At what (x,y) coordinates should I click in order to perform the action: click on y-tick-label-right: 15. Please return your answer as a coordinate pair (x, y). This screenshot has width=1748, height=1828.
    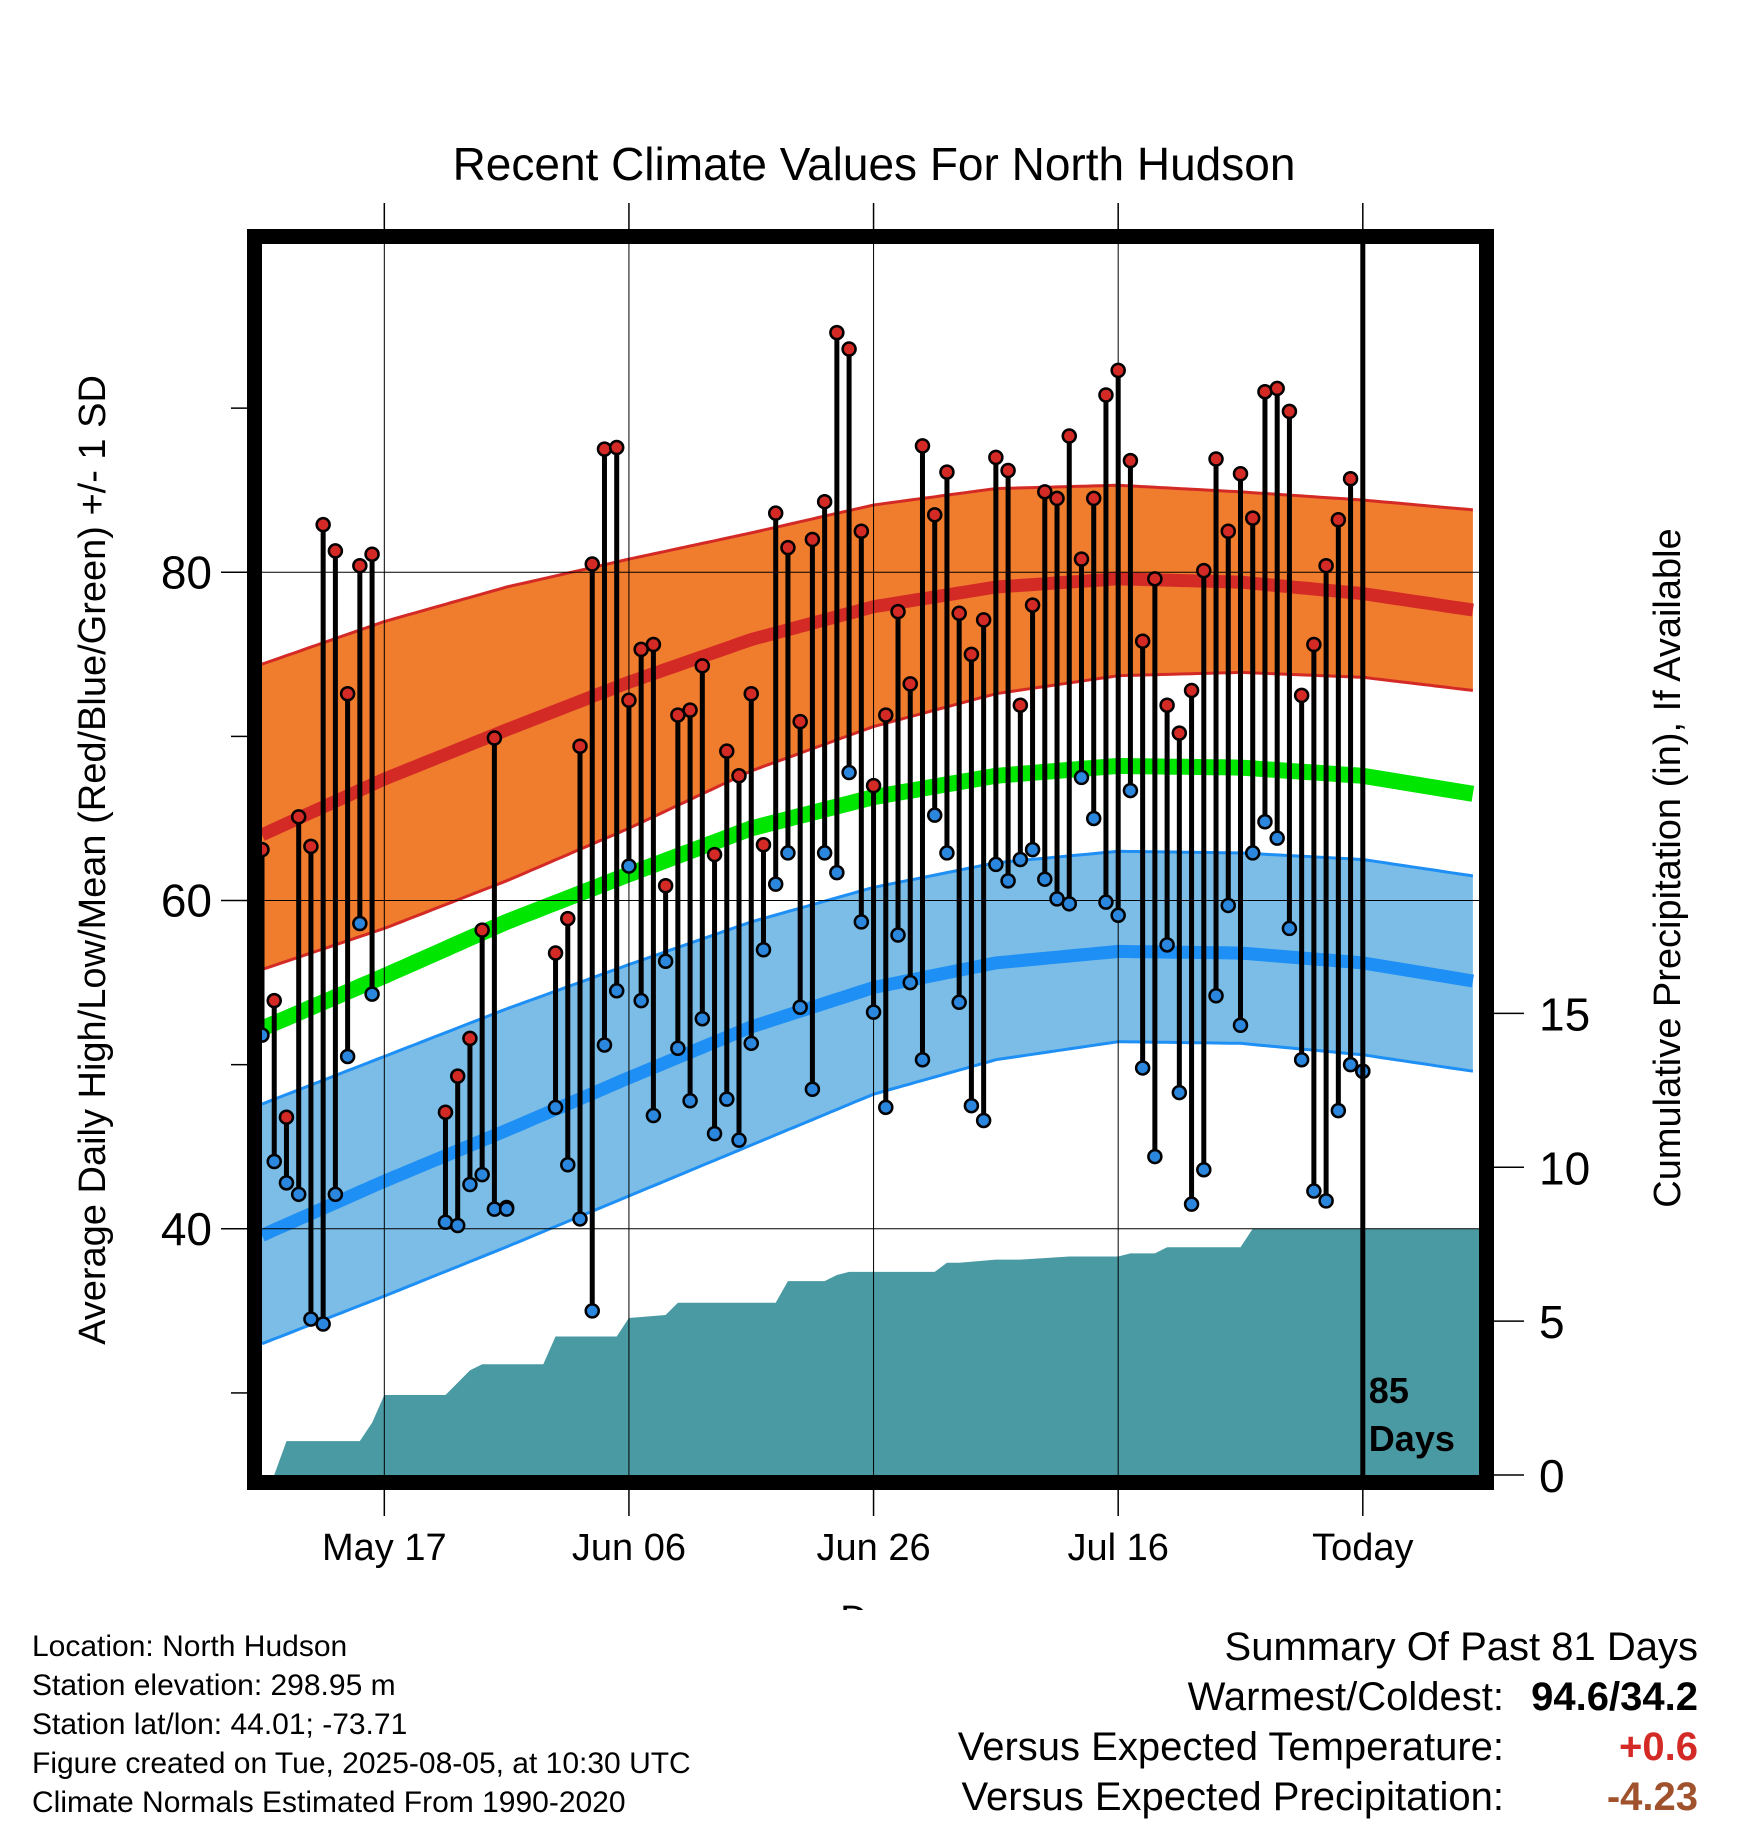
    Looking at the image, I should click on (1564, 1014).